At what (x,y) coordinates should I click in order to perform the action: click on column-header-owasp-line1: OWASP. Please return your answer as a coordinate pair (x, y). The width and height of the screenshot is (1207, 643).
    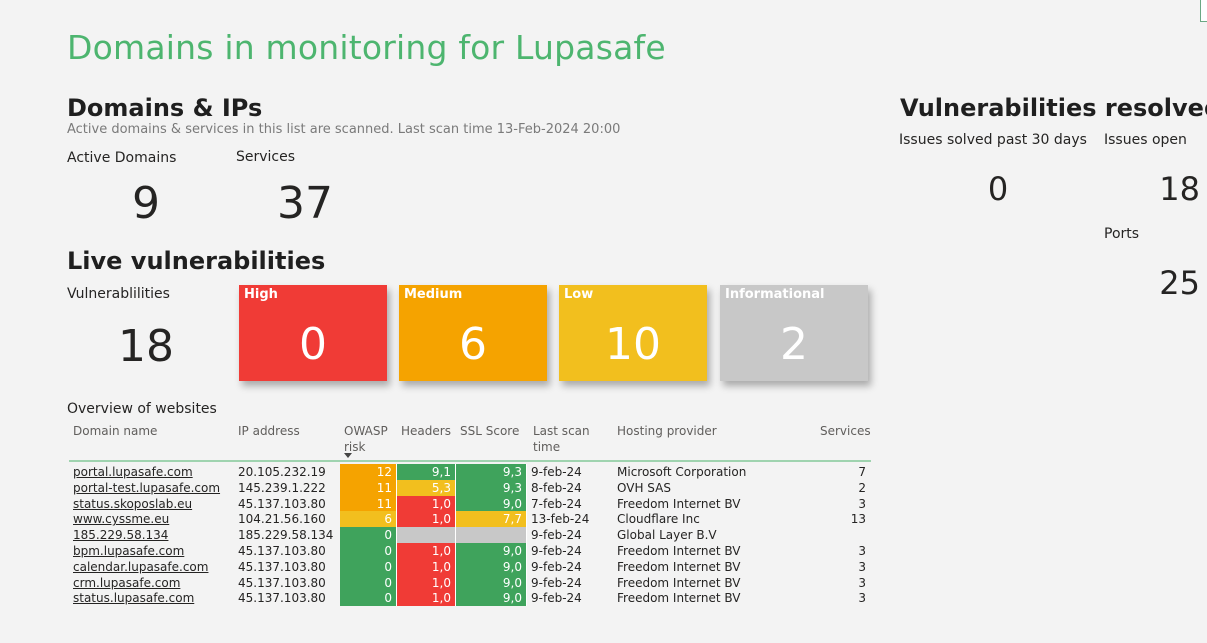
    Looking at the image, I should click on (366, 431).